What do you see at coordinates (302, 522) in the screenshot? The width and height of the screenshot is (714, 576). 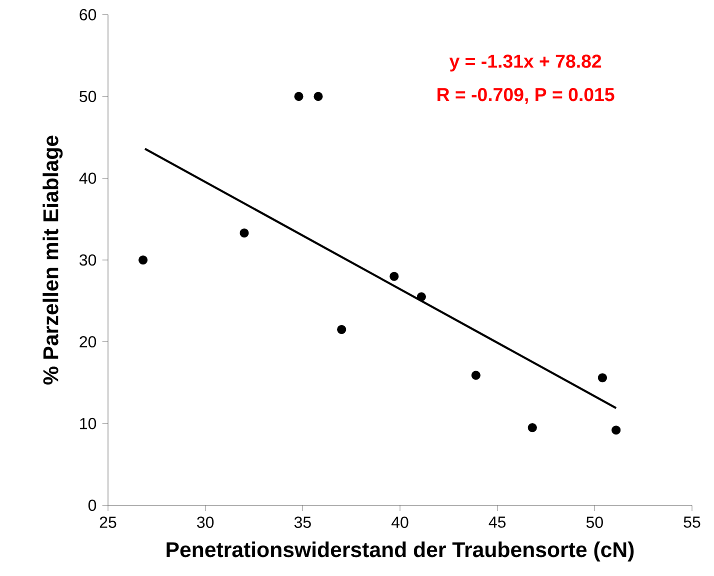 I see `x-tick-label: 35` at bounding box center [302, 522].